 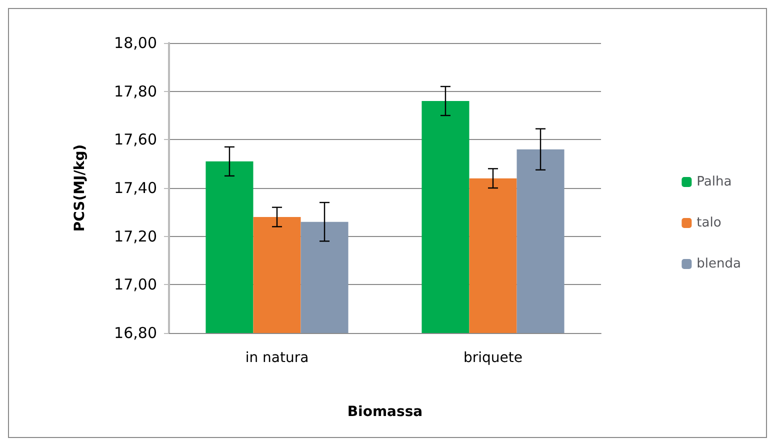 What do you see at coordinates (709, 223) in the screenshot?
I see `legend-label: talo` at bounding box center [709, 223].